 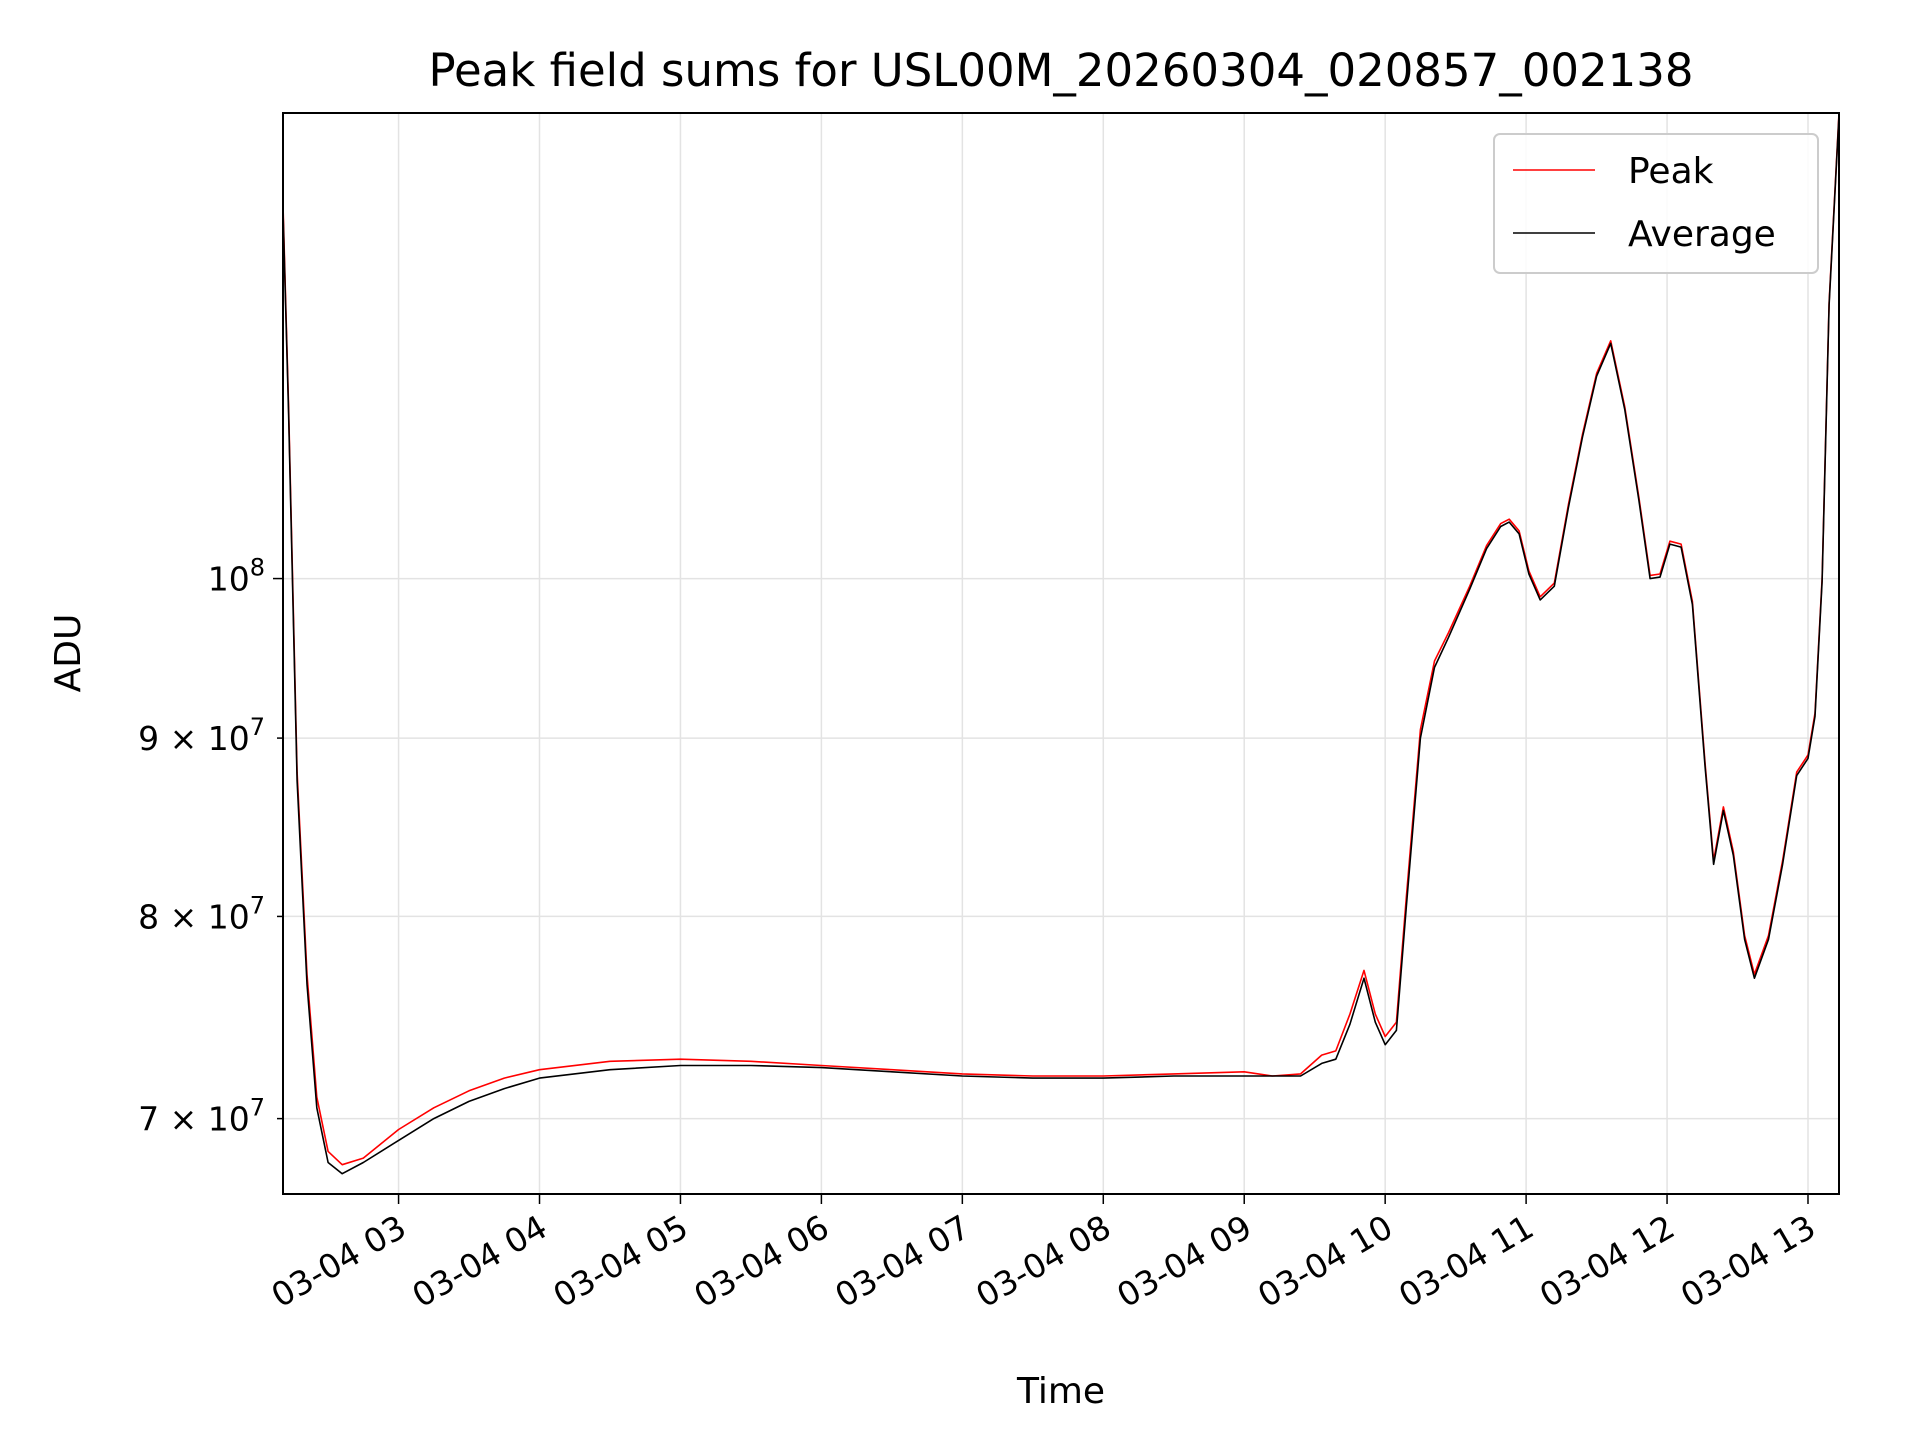 What do you see at coordinates (1671, 171) in the screenshot?
I see `legend-label-peak: Peak` at bounding box center [1671, 171].